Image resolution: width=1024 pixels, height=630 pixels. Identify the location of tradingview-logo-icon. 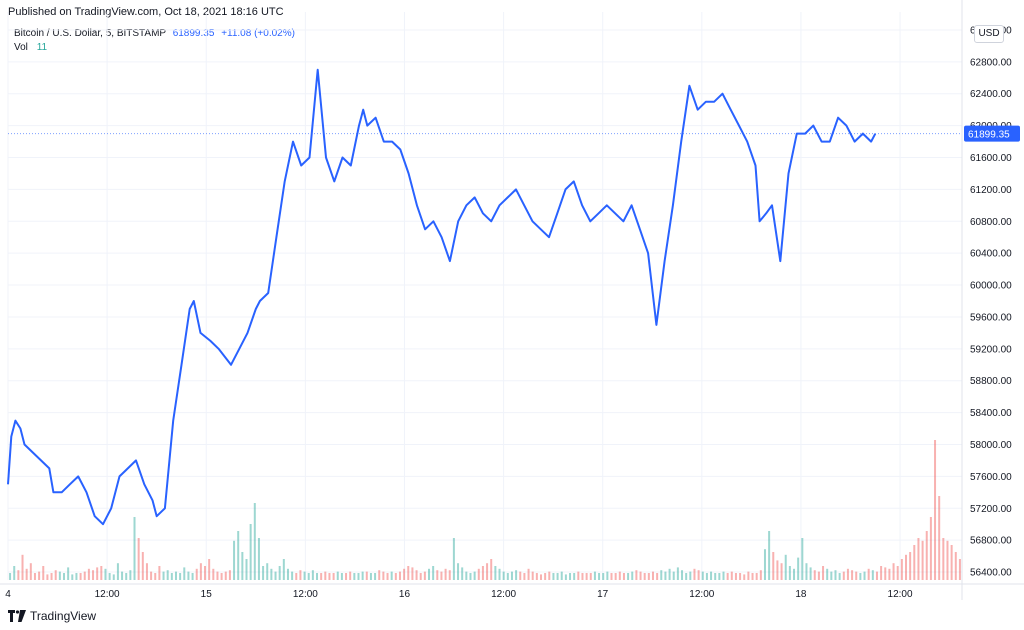
(17, 616).